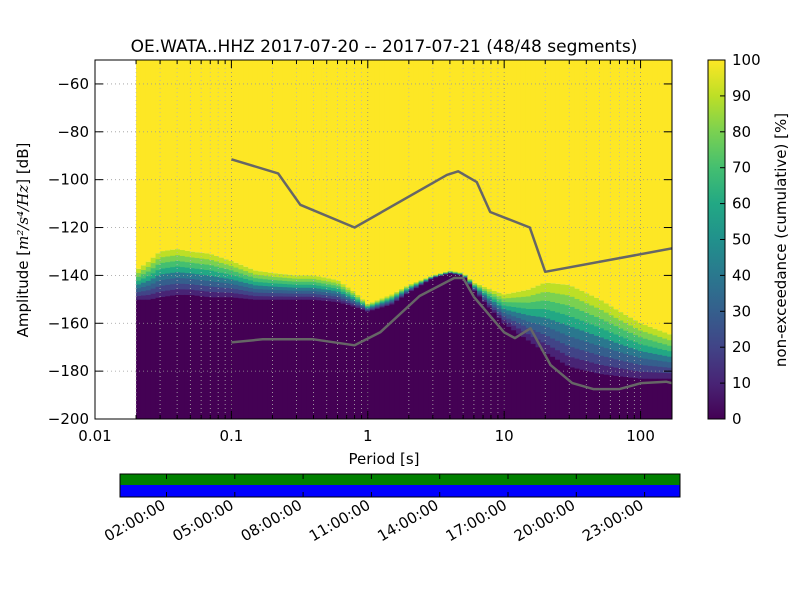 The height and width of the screenshot is (600, 800). Describe the element at coordinates (94, 436) in the screenshot. I see `x-tick-label: 0.01` at that location.